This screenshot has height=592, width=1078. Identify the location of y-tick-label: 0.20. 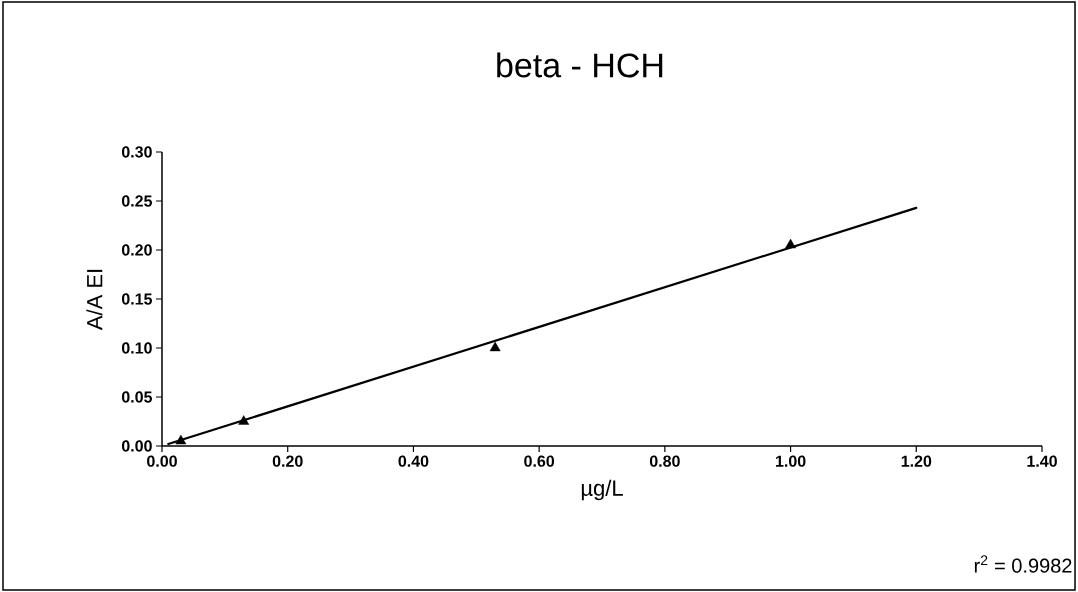
(136, 250).